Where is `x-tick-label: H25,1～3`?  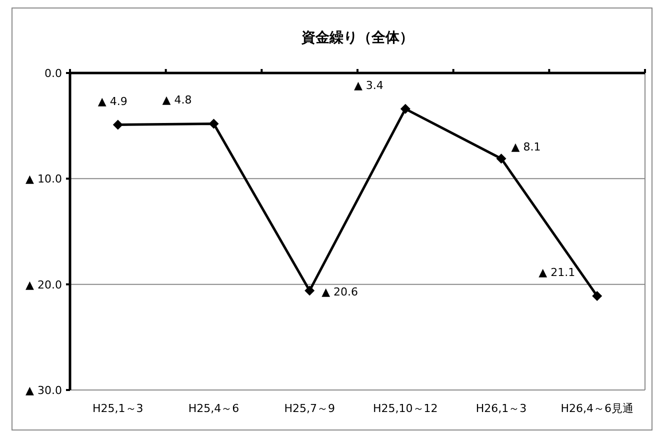 x-tick-label: H25,1～3 is located at coordinates (118, 408).